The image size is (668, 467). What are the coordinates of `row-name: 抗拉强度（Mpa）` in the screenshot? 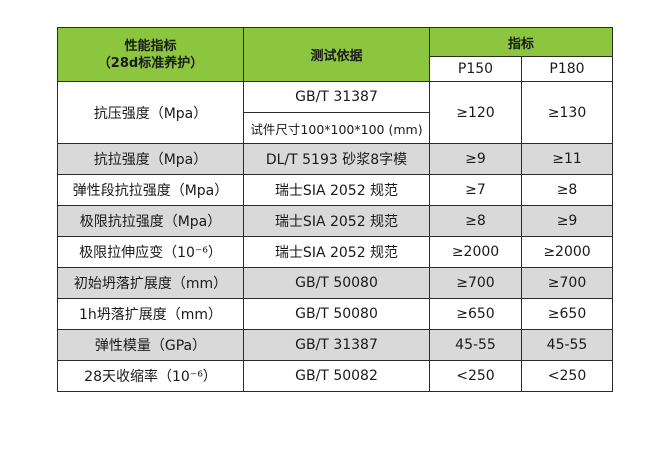 It's located at (150, 159).